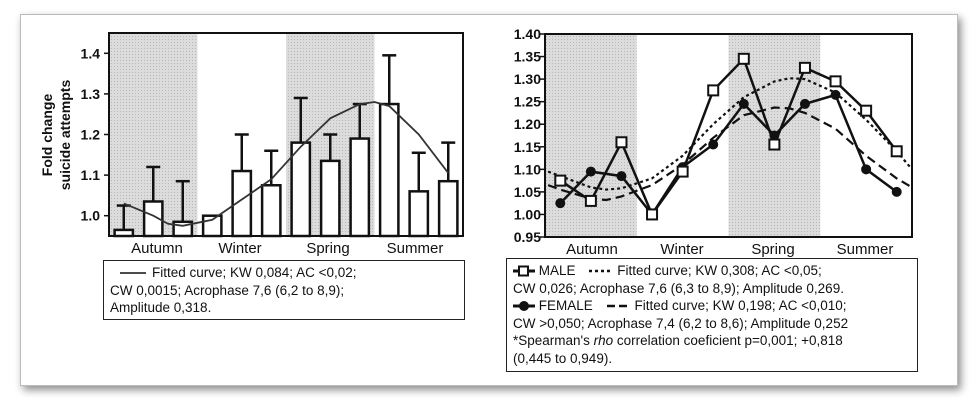 The width and height of the screenshot is (975, 404). What do you see at coordinates (527, 34) in the screenshot?
I see `right-chart-ytick-label: 1.40` at bounding box center [527, 34].